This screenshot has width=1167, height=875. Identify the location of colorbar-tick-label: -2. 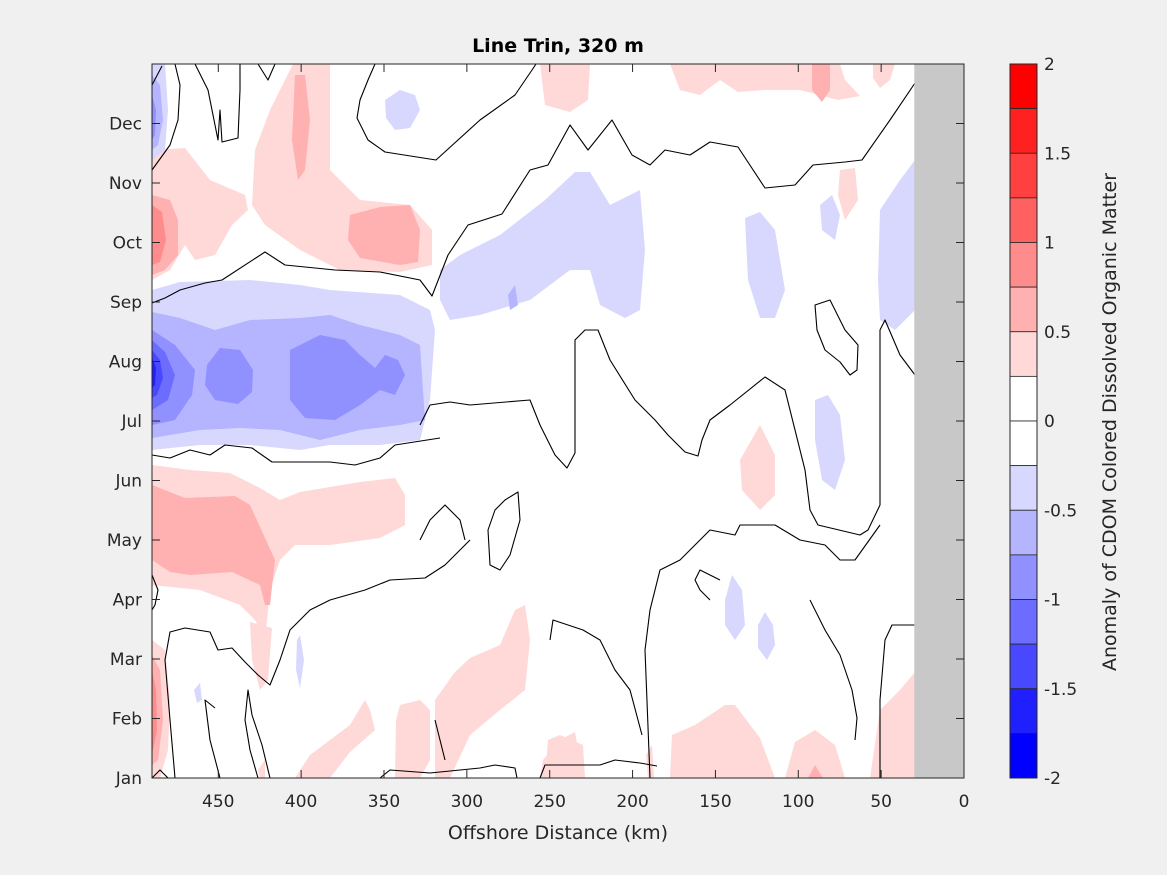
(1052, 779).